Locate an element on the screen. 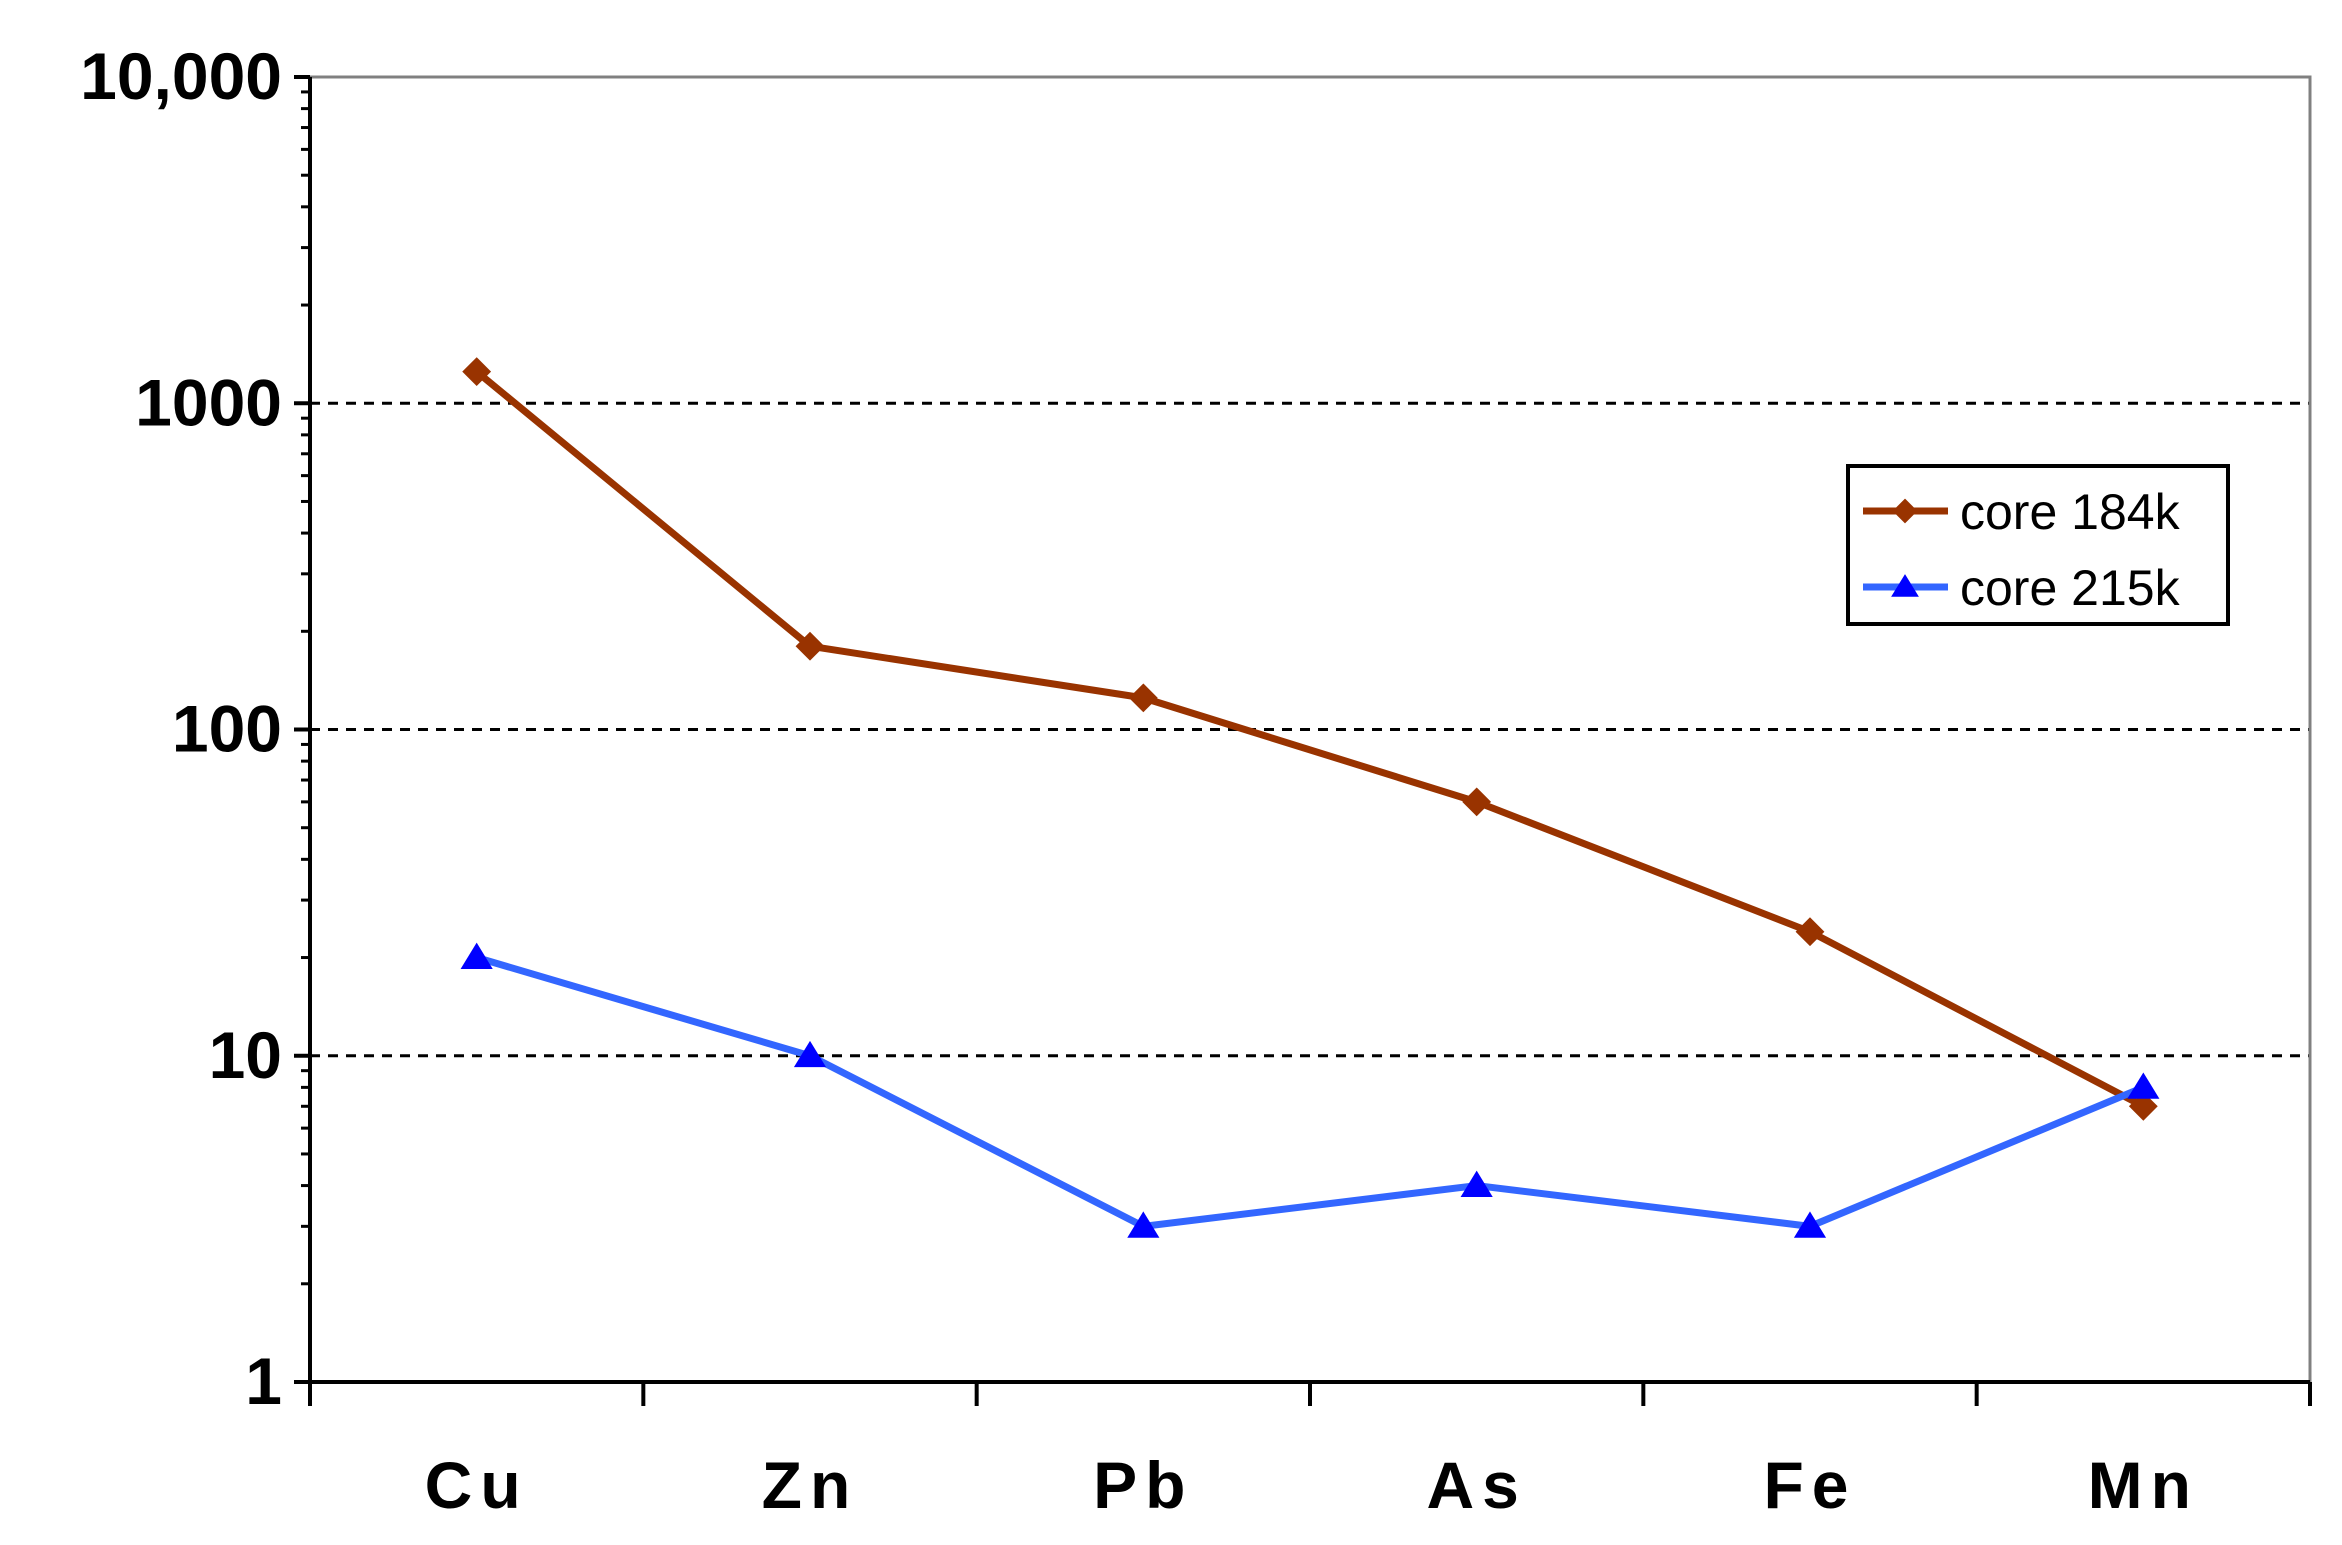  x-tick-label: Mn is located at coordinates (2143, 1485).